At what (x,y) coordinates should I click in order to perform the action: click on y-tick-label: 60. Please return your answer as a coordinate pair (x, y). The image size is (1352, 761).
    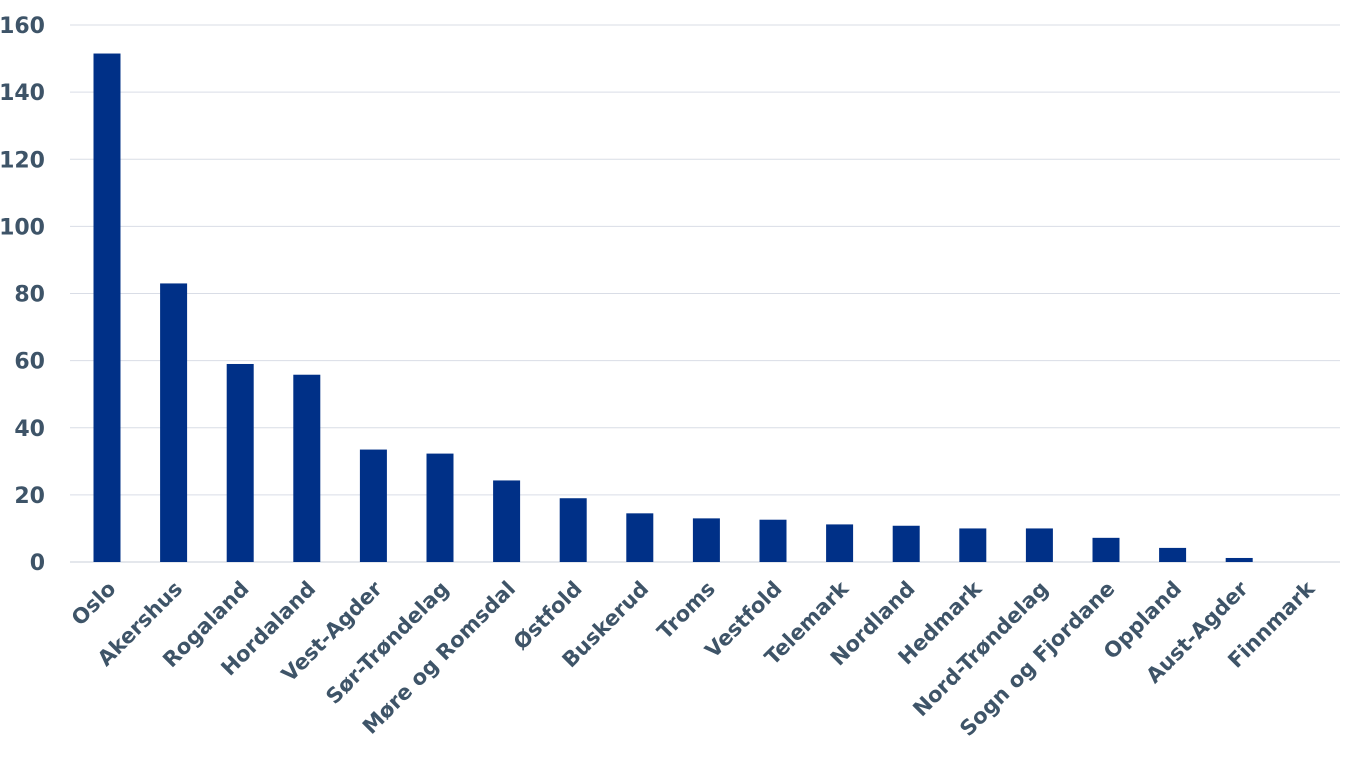
    Looking at the image, I should click on (29, 362).